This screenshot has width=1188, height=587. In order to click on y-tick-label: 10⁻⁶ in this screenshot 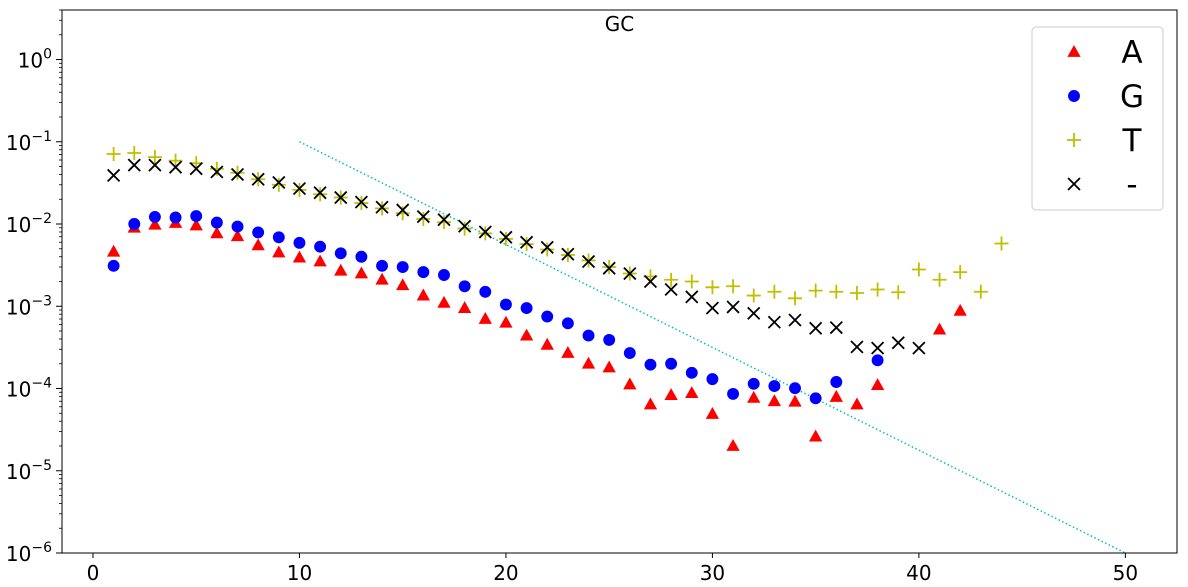, I will do `click(29, 553)`.